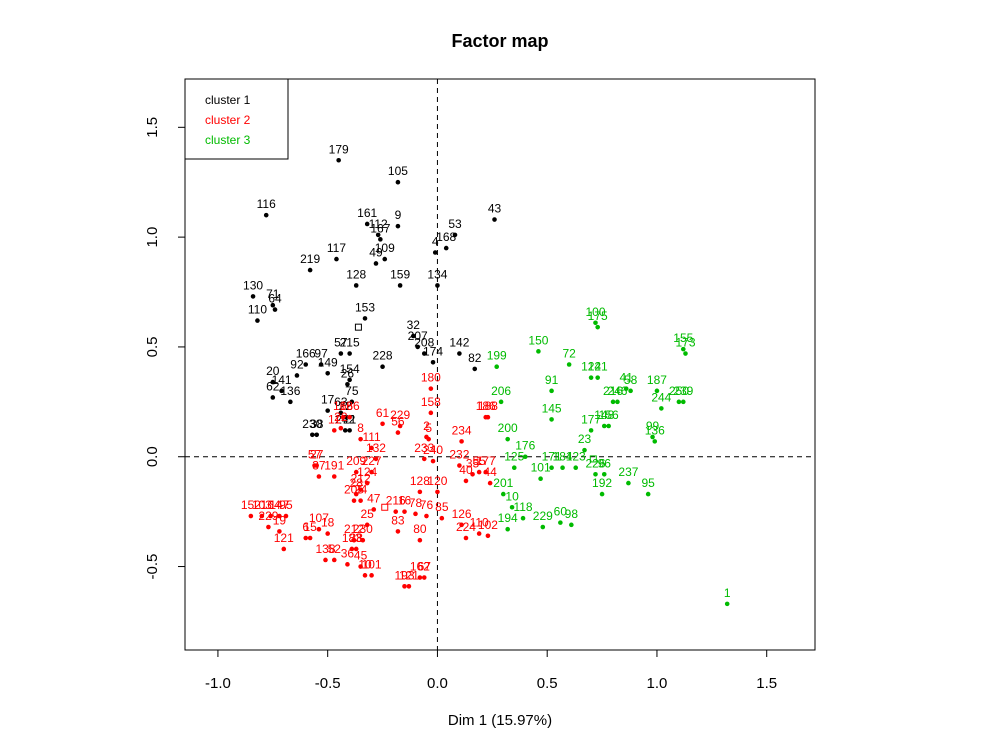 The width and height of the screenshot is (1000, 750). What do you see at coordinates (683, 391) in the screenshot?
I see `point-label: 239` at bounding box center [683, 391].